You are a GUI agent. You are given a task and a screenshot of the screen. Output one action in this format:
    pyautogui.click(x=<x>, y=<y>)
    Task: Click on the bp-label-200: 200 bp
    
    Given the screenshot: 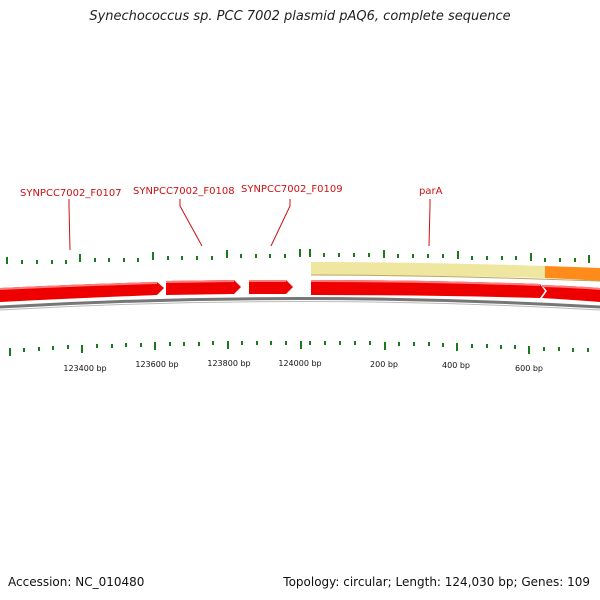 What is the action you would take?
    pyautogui.click(x=384, y=364)
    